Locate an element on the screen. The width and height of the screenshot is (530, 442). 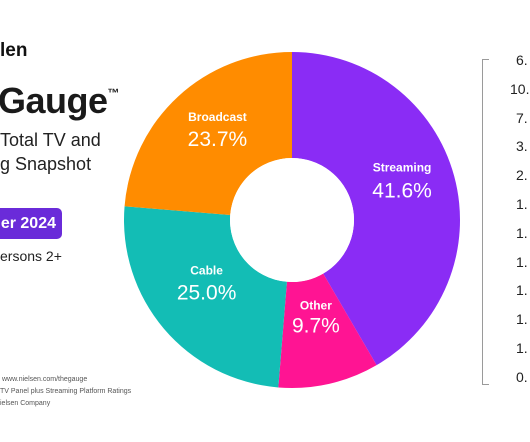
right-list: 6. 10. 7. 3. 2. 1. 1. 1. 1. 1. 1. 0. is located at coordinates (506, 218).